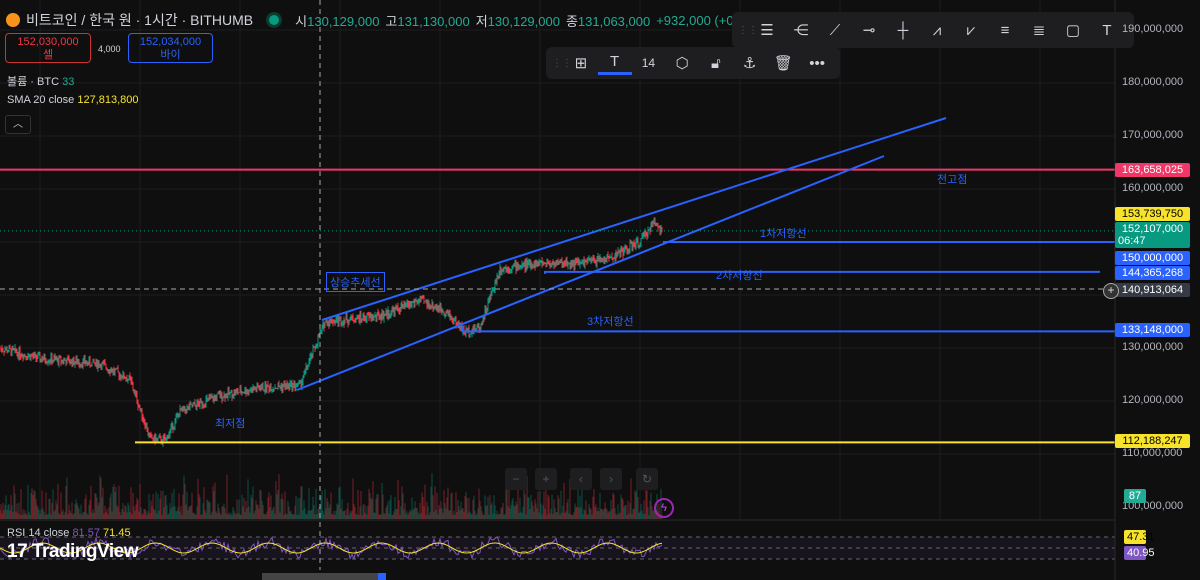 The image size is (1200, 580). I want to click on label-prev-high: 전고점, so click(952, 180).